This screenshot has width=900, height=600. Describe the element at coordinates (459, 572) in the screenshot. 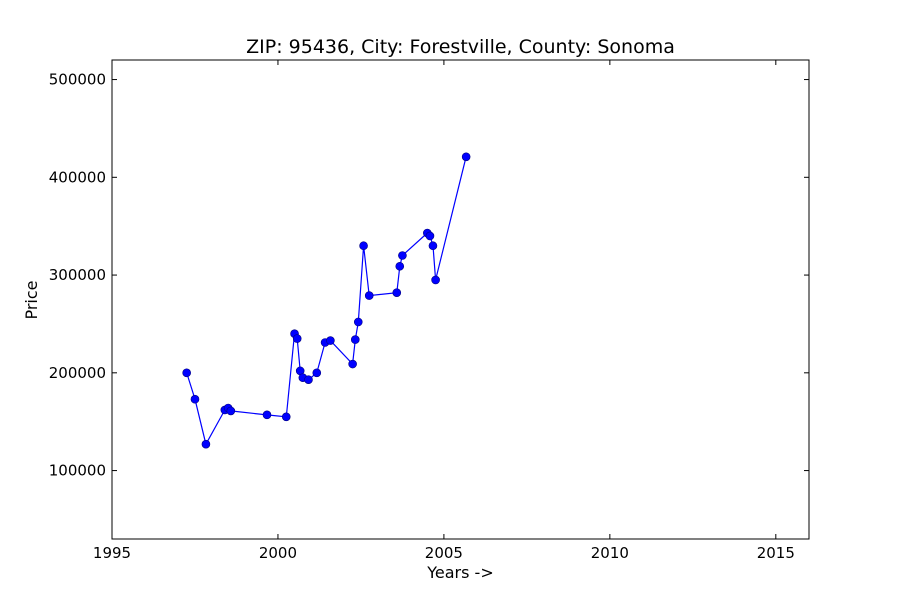

I see `x-axis-label: Years ->` at that location.